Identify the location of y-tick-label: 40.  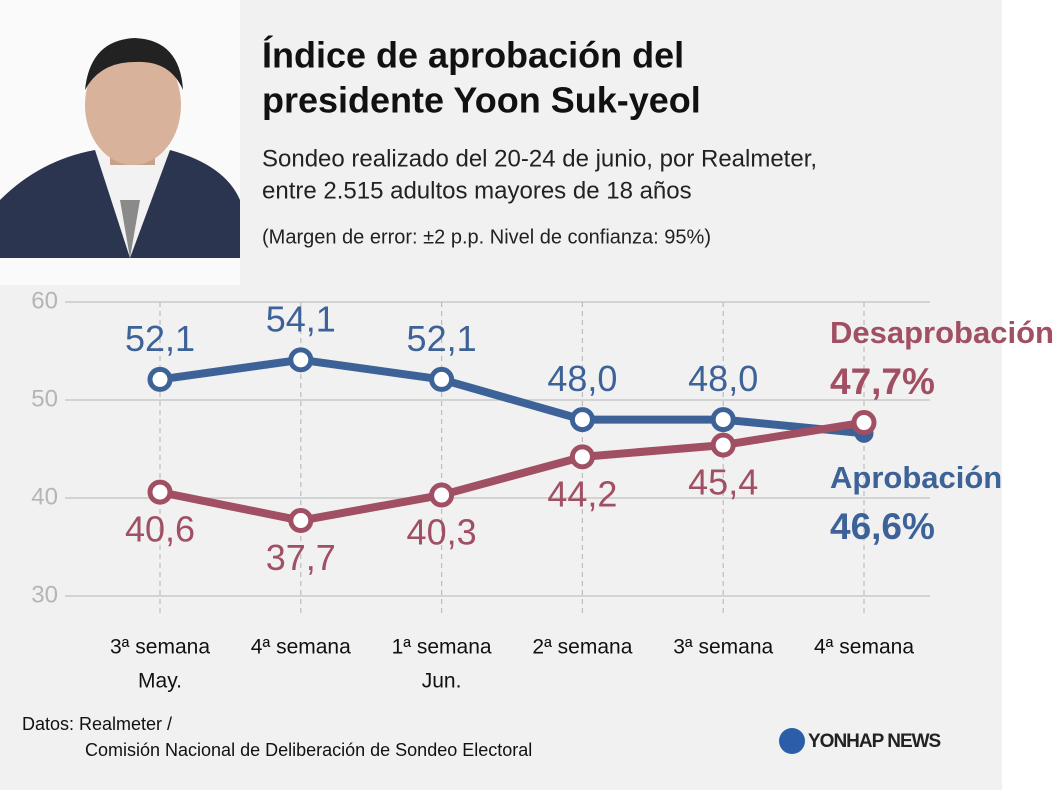
(44, 496).